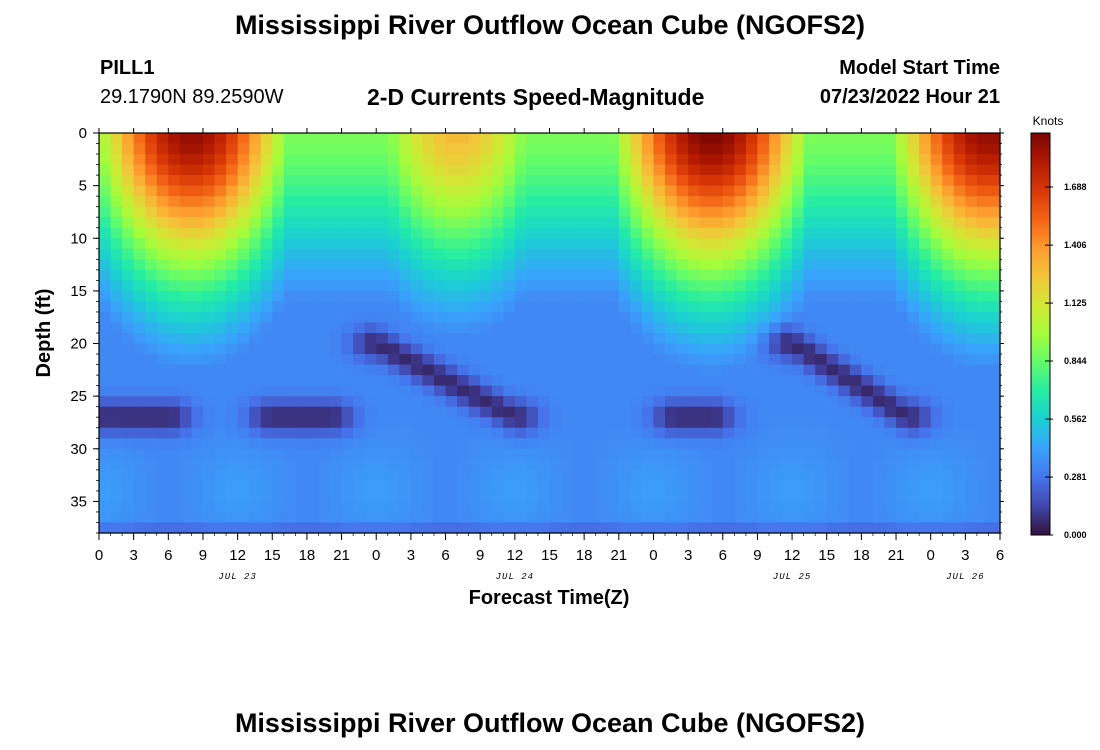  What do you see at coordinates (127, 68) in the screenshot?
I see `station-name: PILL1` at bounding box center [127, 68].